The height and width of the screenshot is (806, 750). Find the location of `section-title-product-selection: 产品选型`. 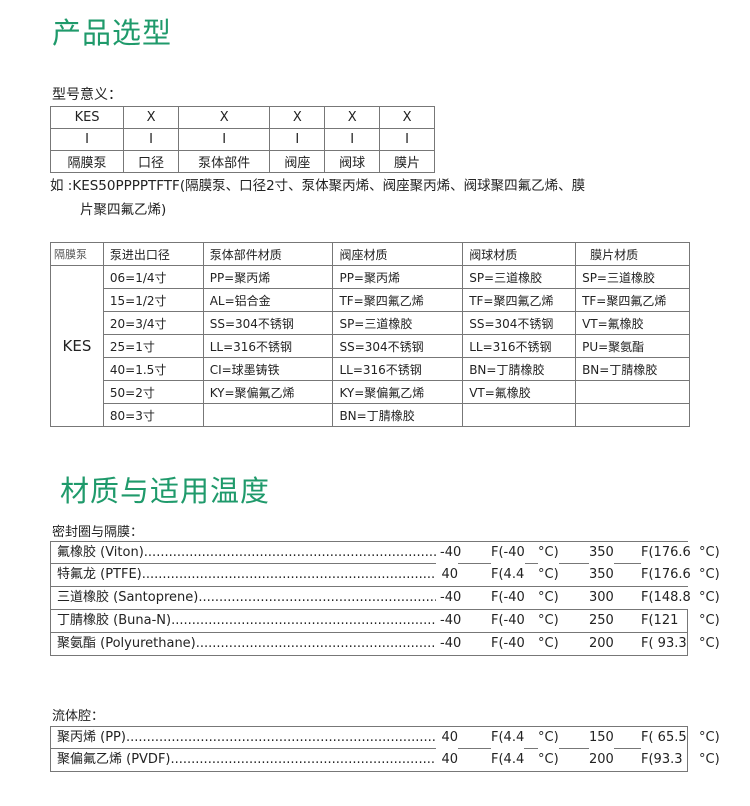

section-title-product-selection: 产品选型 is located at coordinates (112, 33).